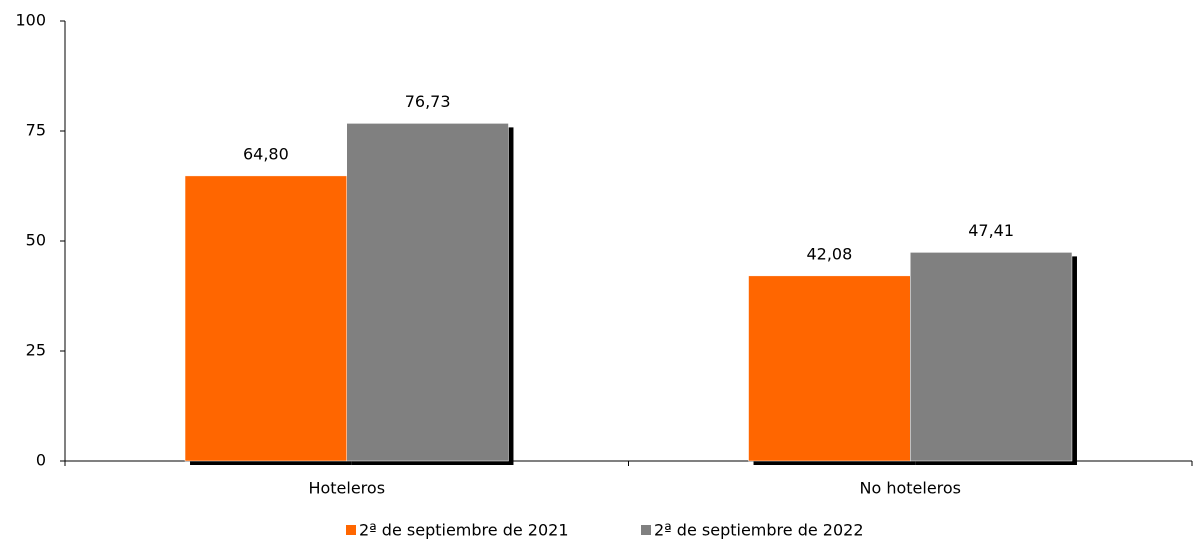 The height and width of the screenshot is (543, 1193). What do you see at coordinates (36, 130) in the screenshot?
I see `y-tick-label: 75` at bounding box center [36, 130].